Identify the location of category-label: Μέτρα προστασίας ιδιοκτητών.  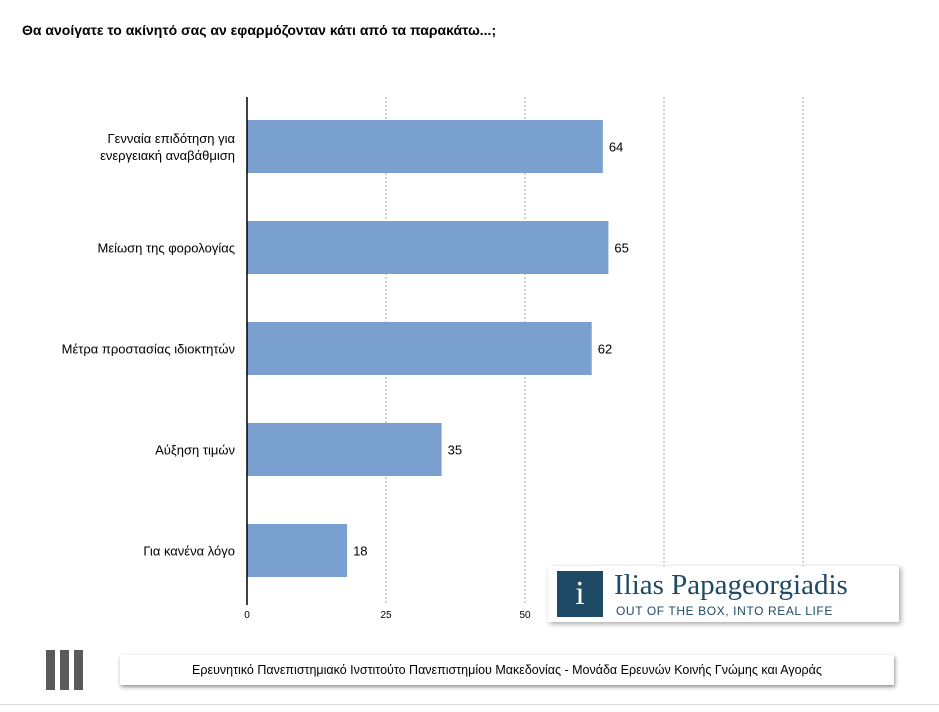
(148, 349).